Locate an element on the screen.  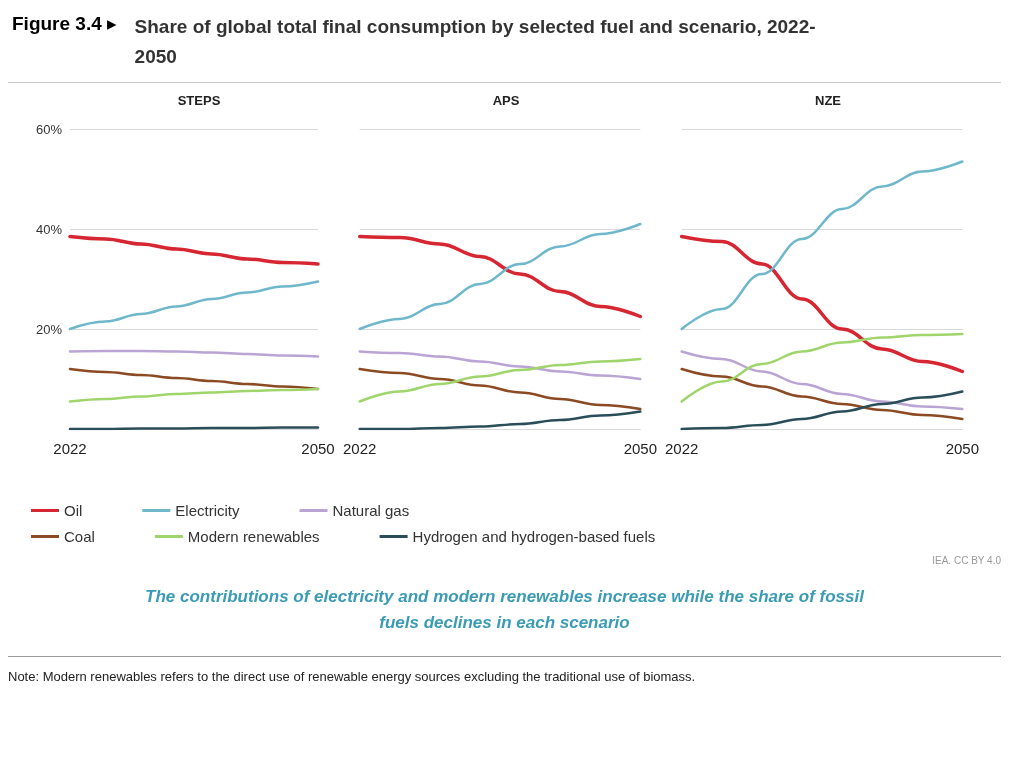
caption: Figure 3.4 ▸ is located at coordinates (64, 24).